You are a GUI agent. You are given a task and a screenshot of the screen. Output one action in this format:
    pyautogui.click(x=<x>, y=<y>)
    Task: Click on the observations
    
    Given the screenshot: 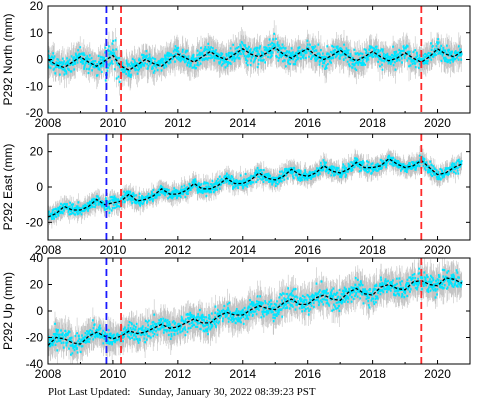 What is the action you would take?
    pyautogui.click(x=255, y=57)
    